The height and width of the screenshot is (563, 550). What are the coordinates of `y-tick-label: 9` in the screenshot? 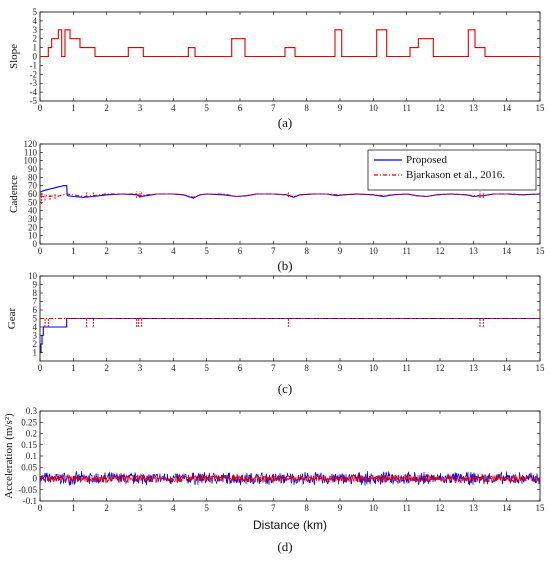 It's located at (35, 285).